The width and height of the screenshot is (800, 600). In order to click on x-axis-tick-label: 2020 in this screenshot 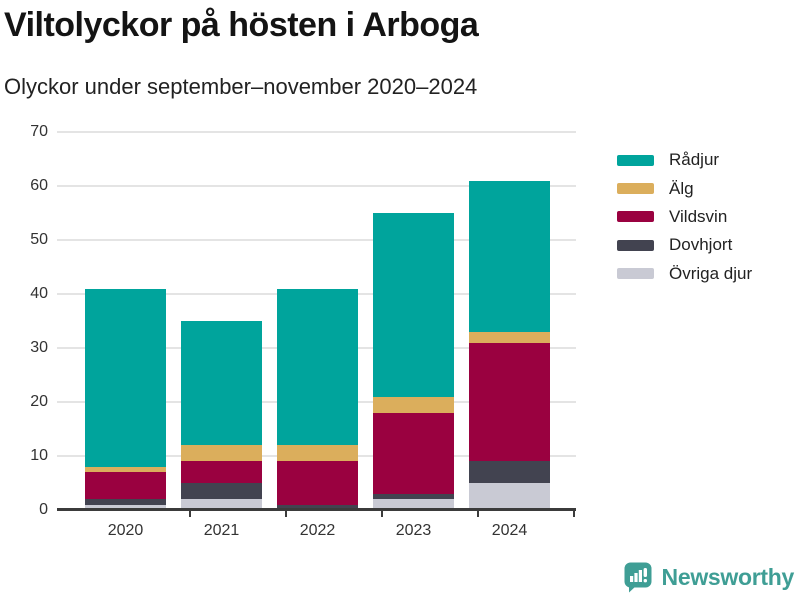, I will do `click(125, 530)`.